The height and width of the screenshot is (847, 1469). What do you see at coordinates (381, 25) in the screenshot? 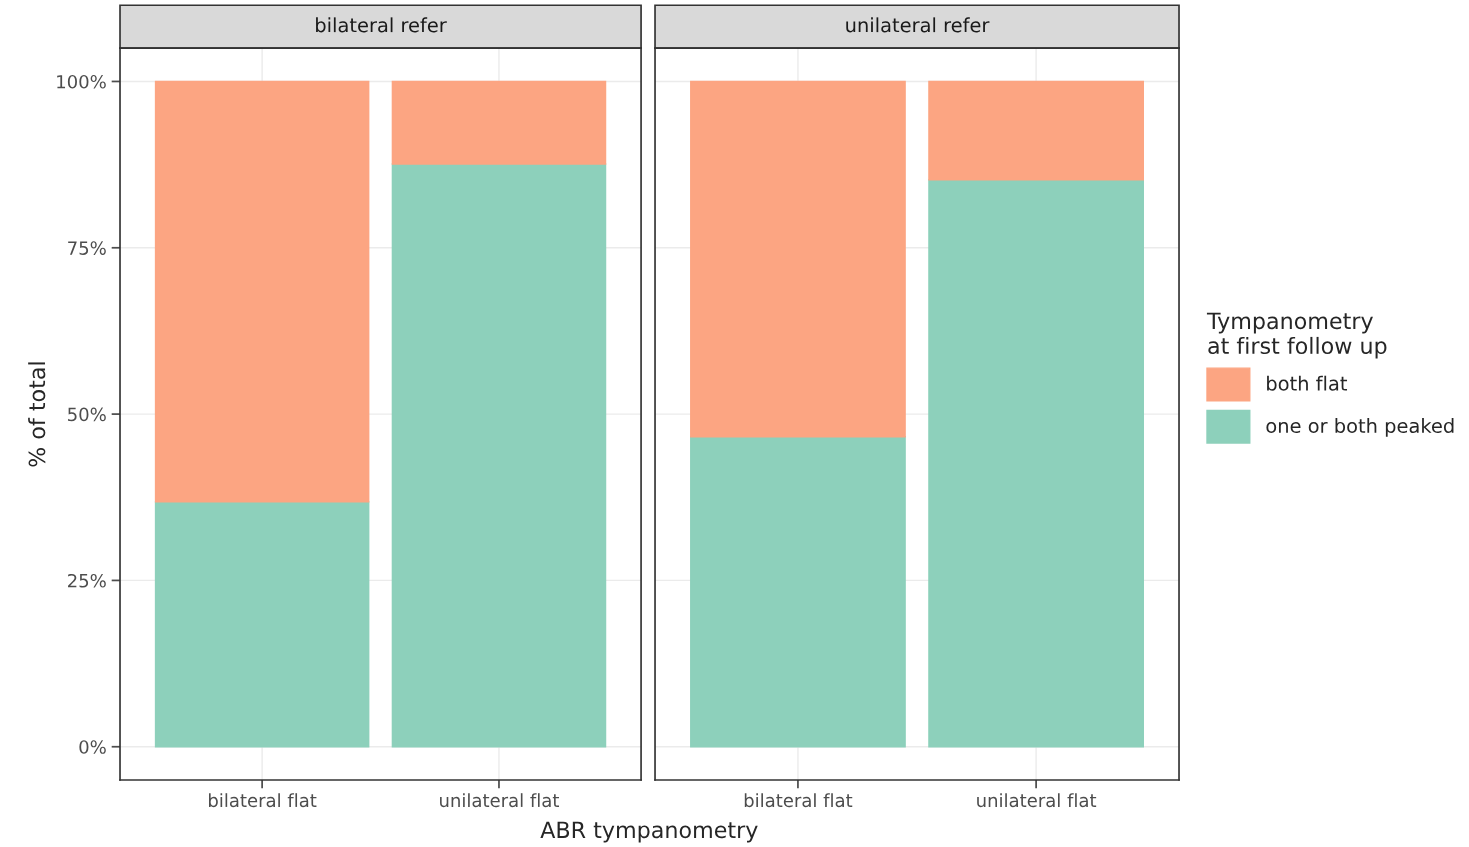
I see `chart-title: bilateral refer` at bounding box center [381, 25].